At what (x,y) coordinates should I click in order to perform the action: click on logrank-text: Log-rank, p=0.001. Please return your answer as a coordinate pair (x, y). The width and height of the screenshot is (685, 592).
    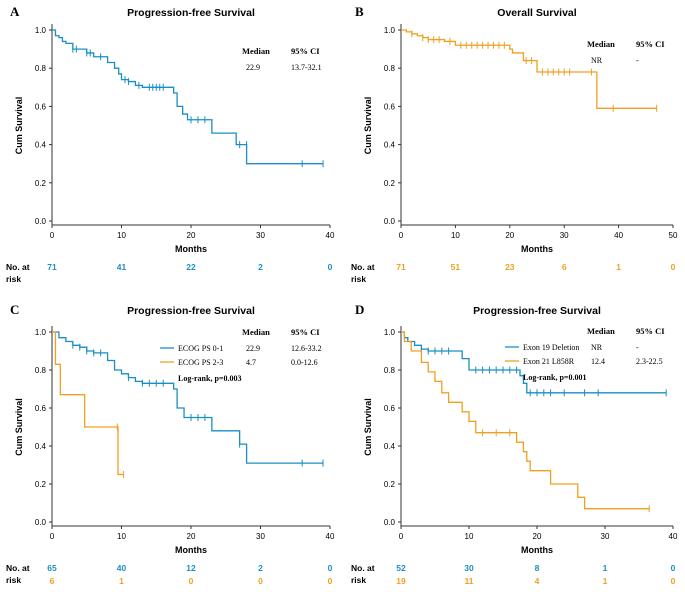
    Looking at the image, I should click on (554, 377).